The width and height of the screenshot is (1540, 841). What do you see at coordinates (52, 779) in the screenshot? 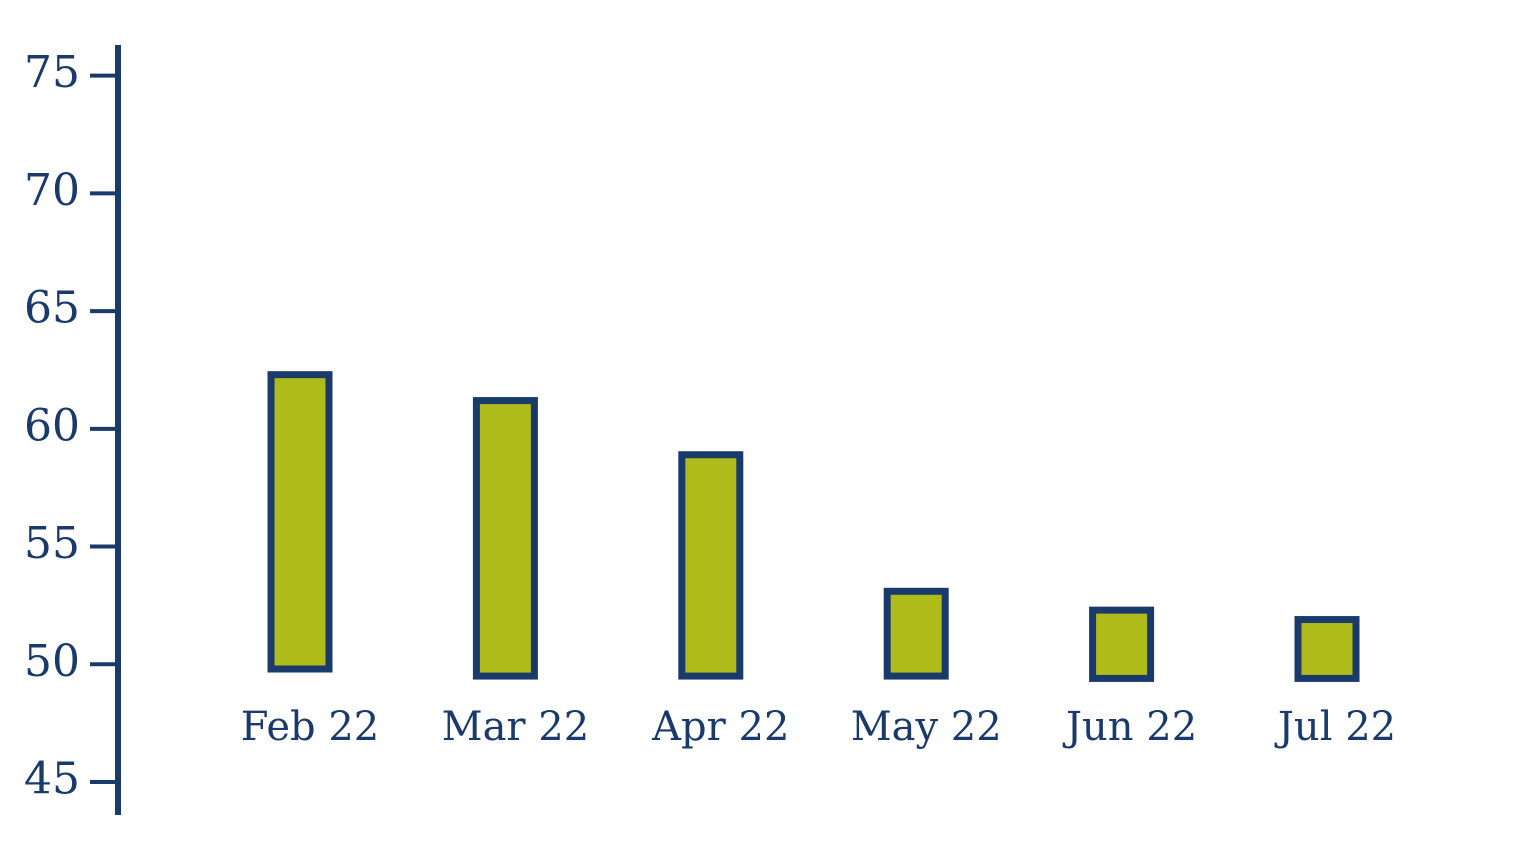
I see `y-tick-label: 45` at bounding box center [52, 779].